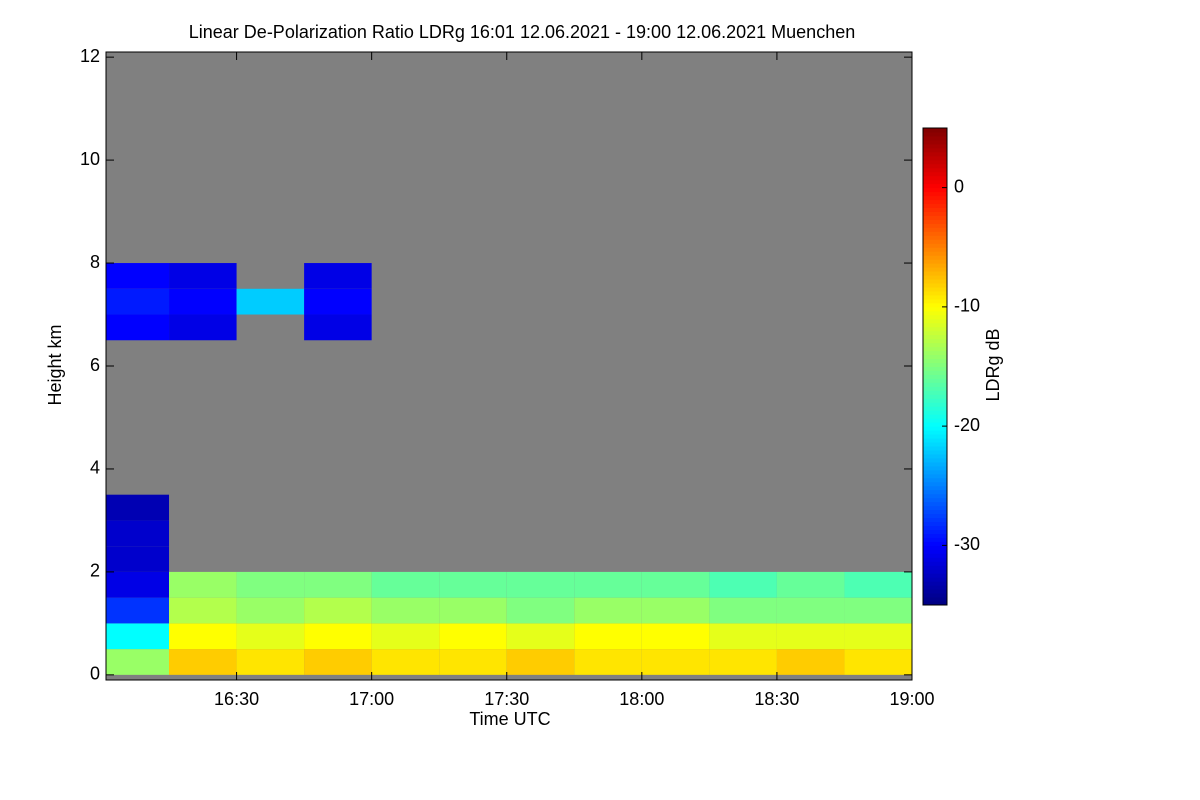 This screenshot has width=1200, height=800. What do you see at coordinates (967, 544) in the screenshot?
I see `colorbar-tick-label: -30` at bounding box center [967, 544].